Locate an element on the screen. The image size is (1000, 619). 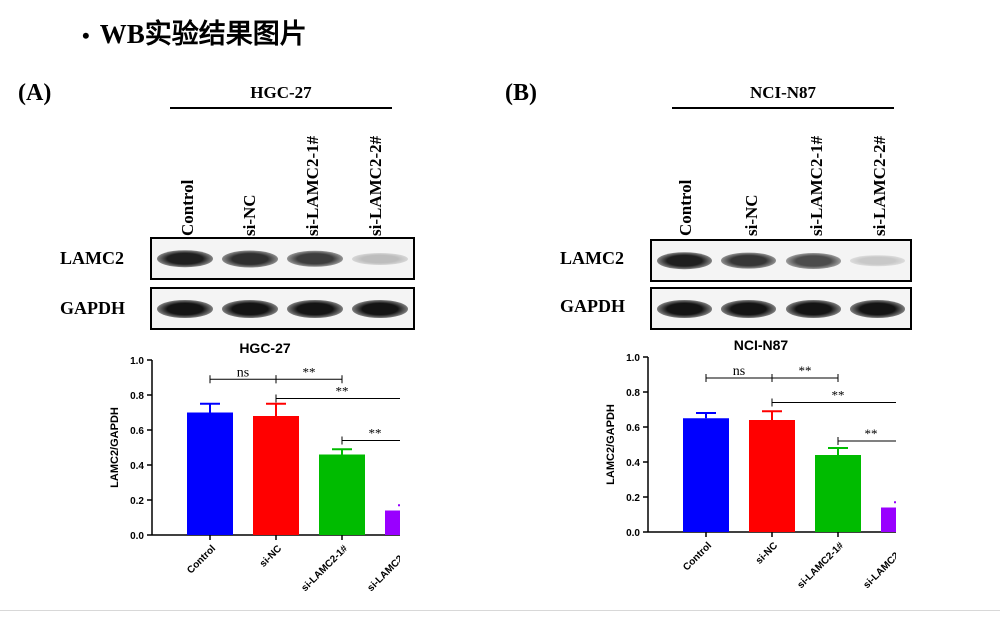
blot-b-gapdh is located at coordinates (781, 308).